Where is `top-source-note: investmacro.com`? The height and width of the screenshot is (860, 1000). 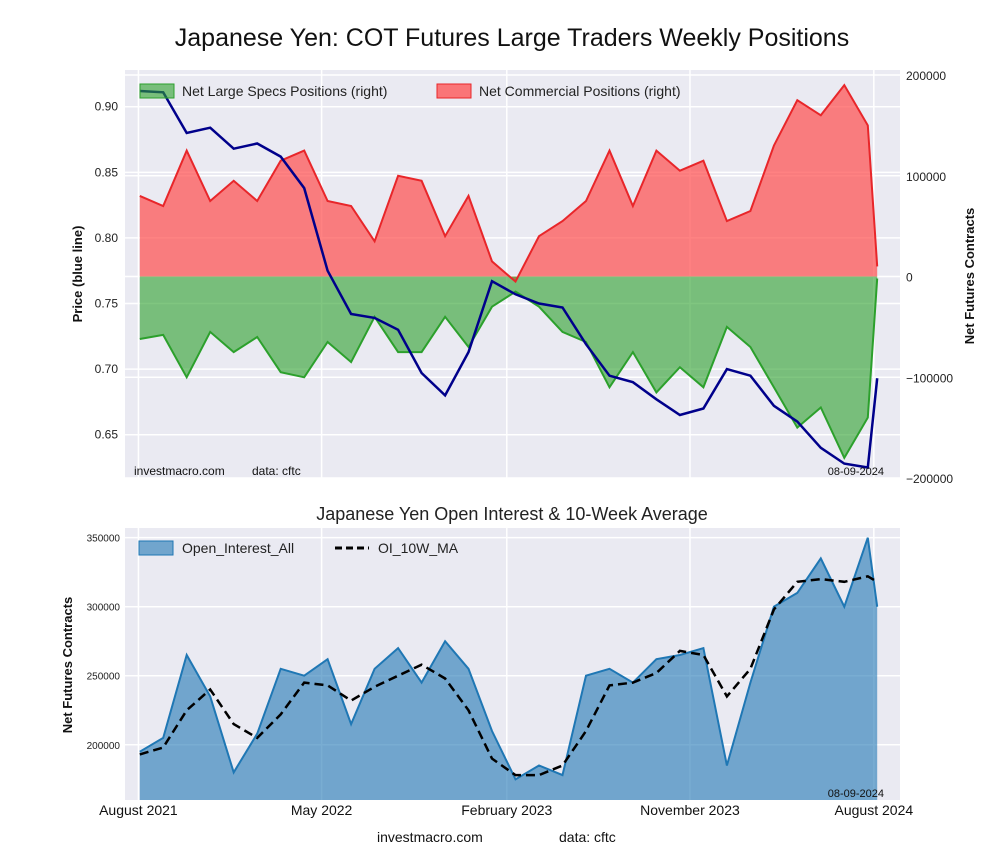
top-source-note: investmacro.com is located at coordinates (179, 471).